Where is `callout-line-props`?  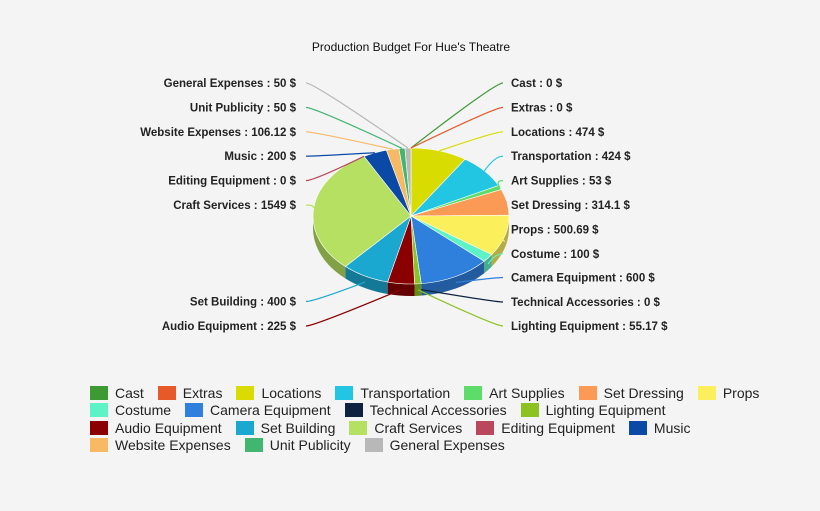 callout-line-props is located at coordinates (502, 235).